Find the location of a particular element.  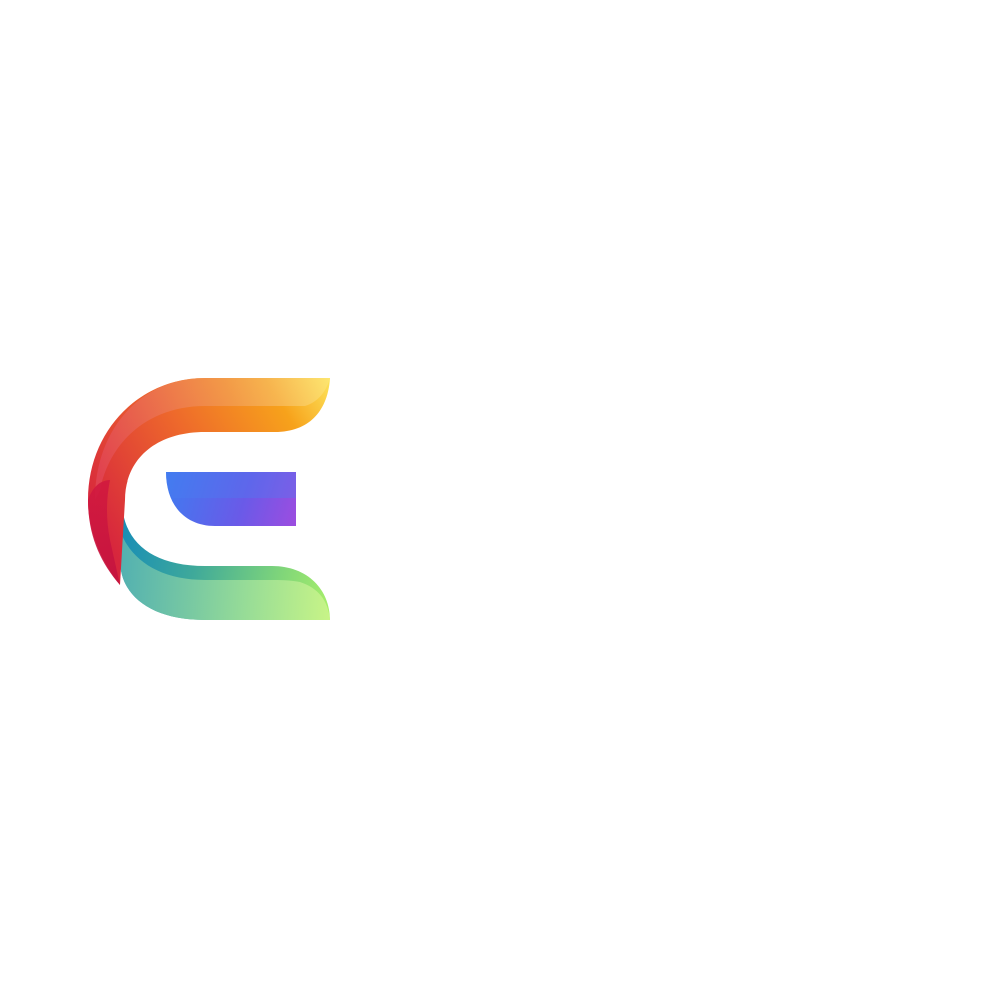

logo-bottom-stroke is located at coordinates (225, 560).